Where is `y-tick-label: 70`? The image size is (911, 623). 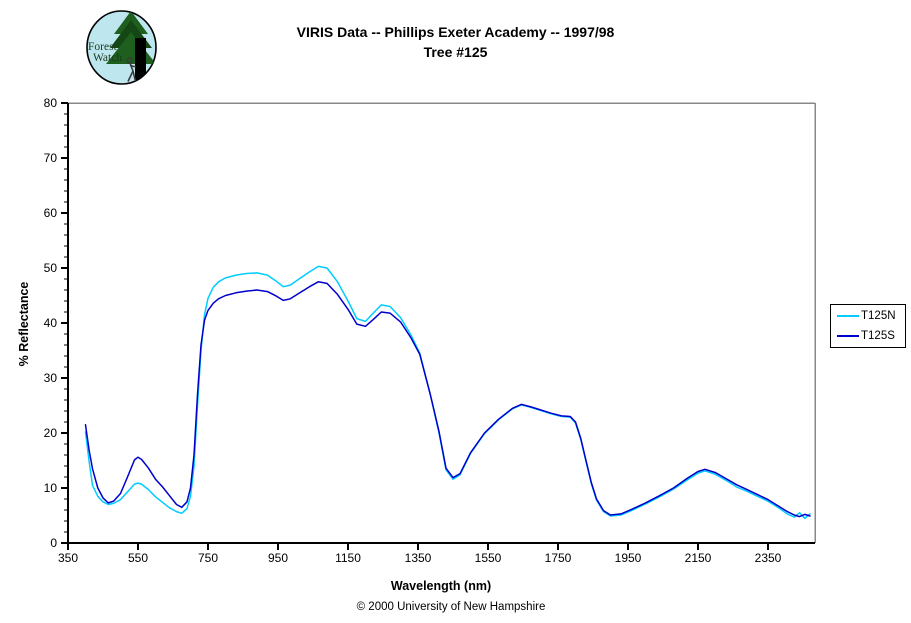 y-tick-label: 70 is located at coordinates (51, 158).